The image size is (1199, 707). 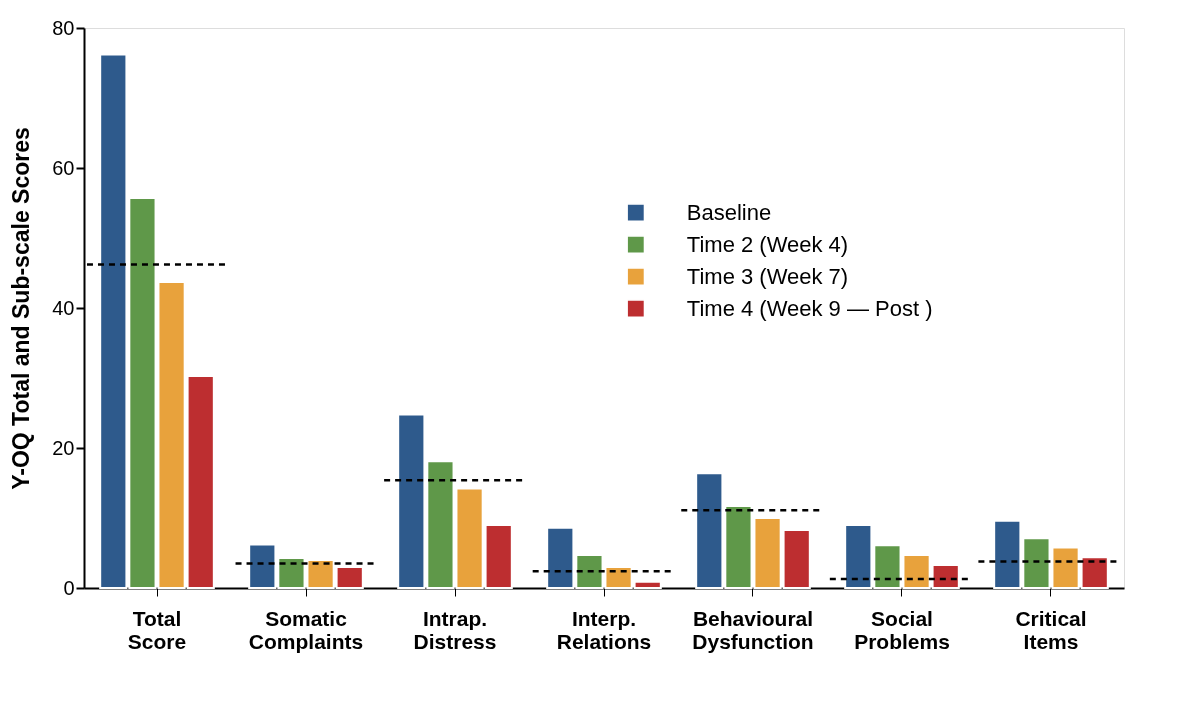 What do you see at coordinates (63, 447) in the screenshot?
I see `y-tick-label: 20` at bounding box center [63, 447].